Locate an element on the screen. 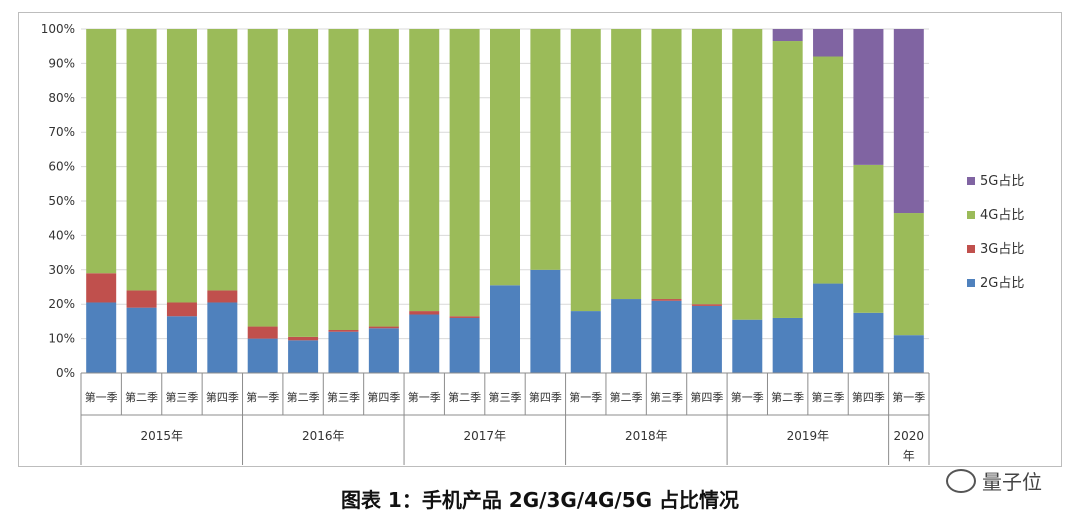 The width and height of the screenshot is (1080, 527). y-tick-label: 10% is located at coordinates (61, 339).